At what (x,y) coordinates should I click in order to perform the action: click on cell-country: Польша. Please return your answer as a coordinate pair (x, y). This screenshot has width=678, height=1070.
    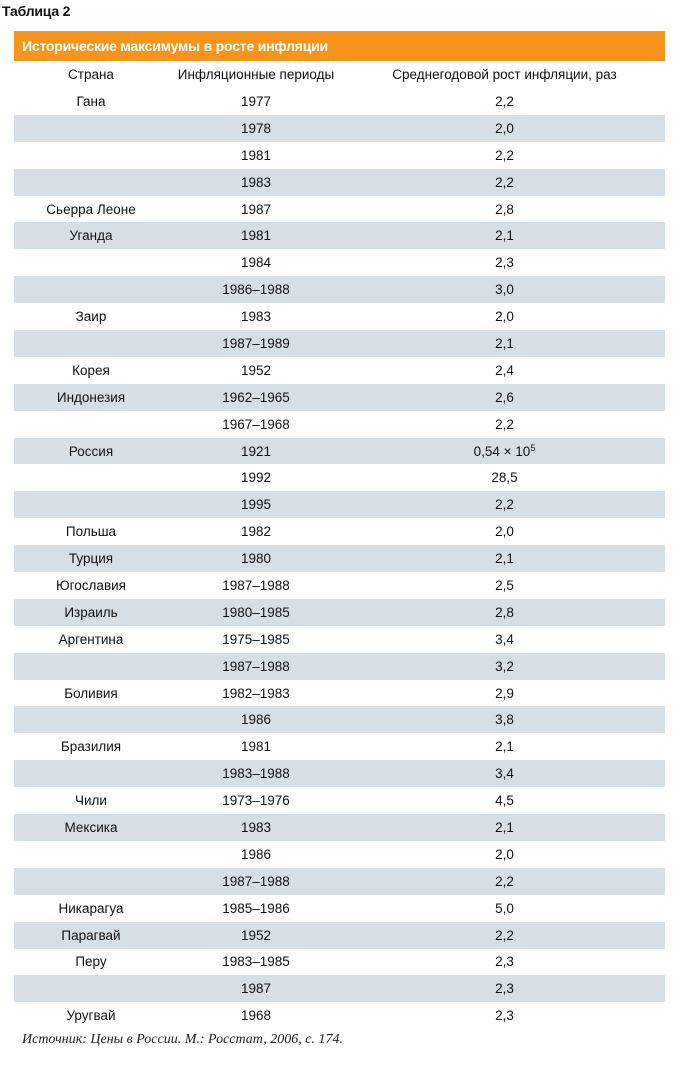
    Looking at the image, I should click on (91, 532).